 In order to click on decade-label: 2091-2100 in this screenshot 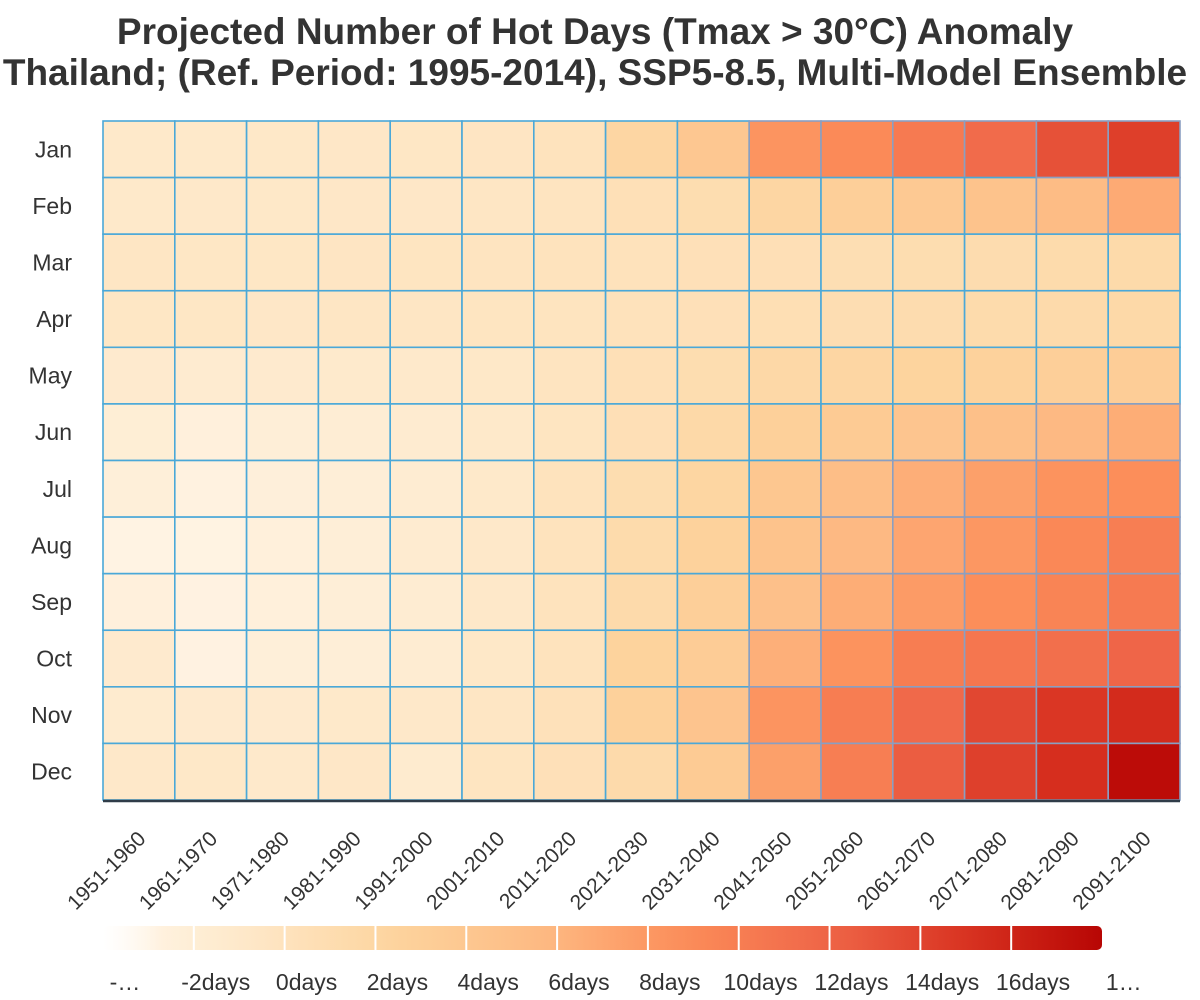, I will do `click(1111, 870)`.